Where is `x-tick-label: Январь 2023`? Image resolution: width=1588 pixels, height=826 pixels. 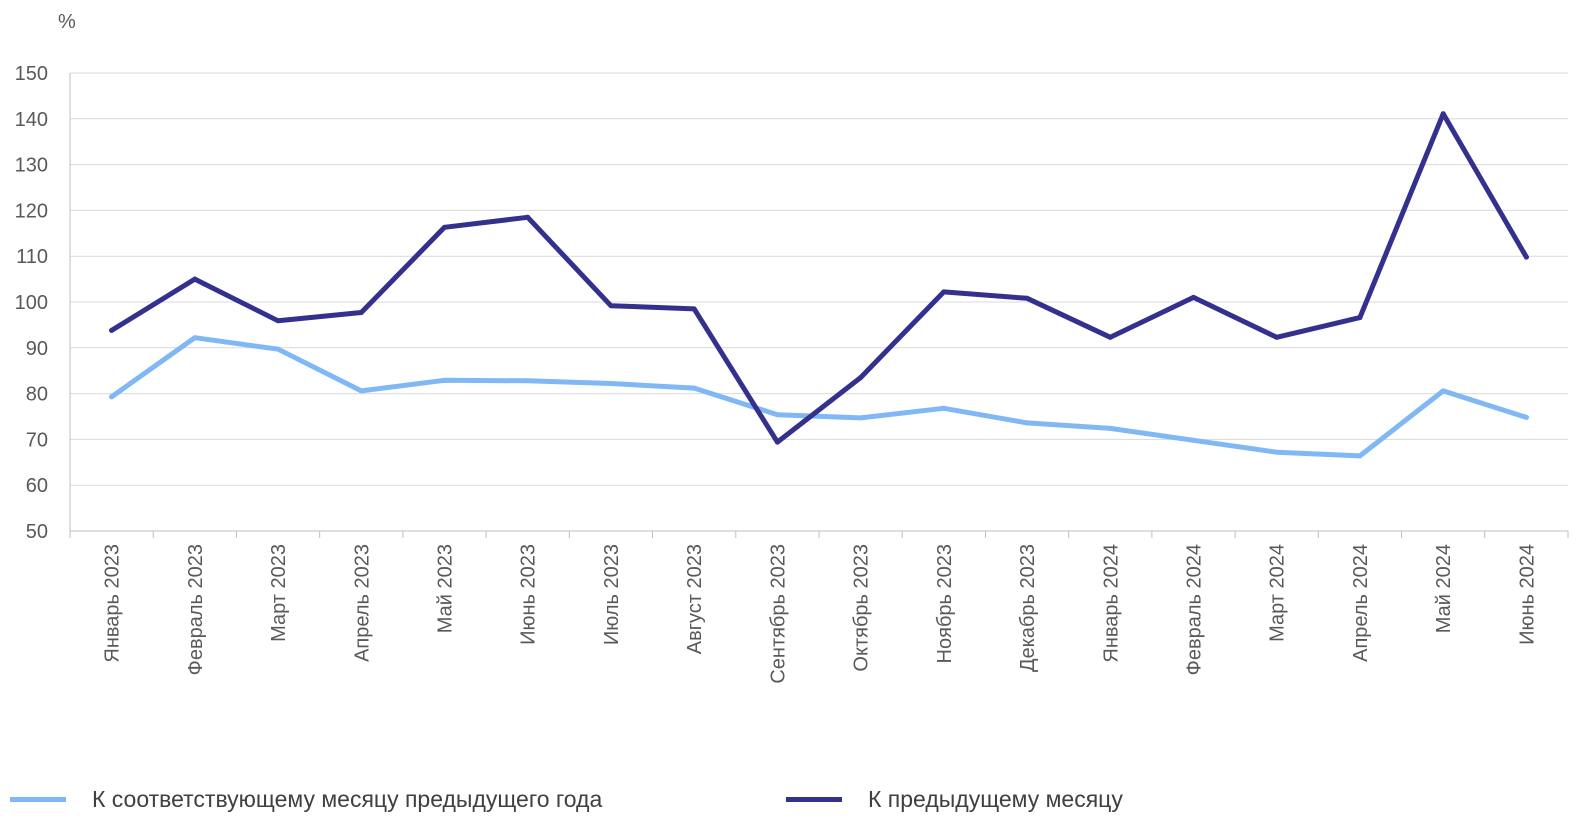 x-tick-label: Январь 2023 is located at coordinates (113, 603).